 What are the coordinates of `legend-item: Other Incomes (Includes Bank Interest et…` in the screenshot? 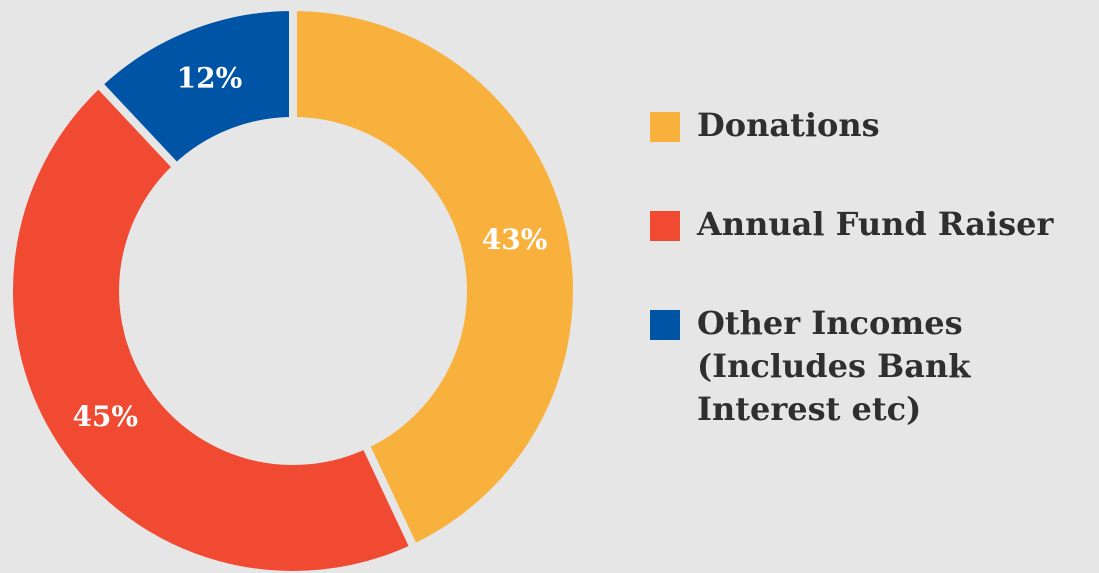 It's located at (870, 366).